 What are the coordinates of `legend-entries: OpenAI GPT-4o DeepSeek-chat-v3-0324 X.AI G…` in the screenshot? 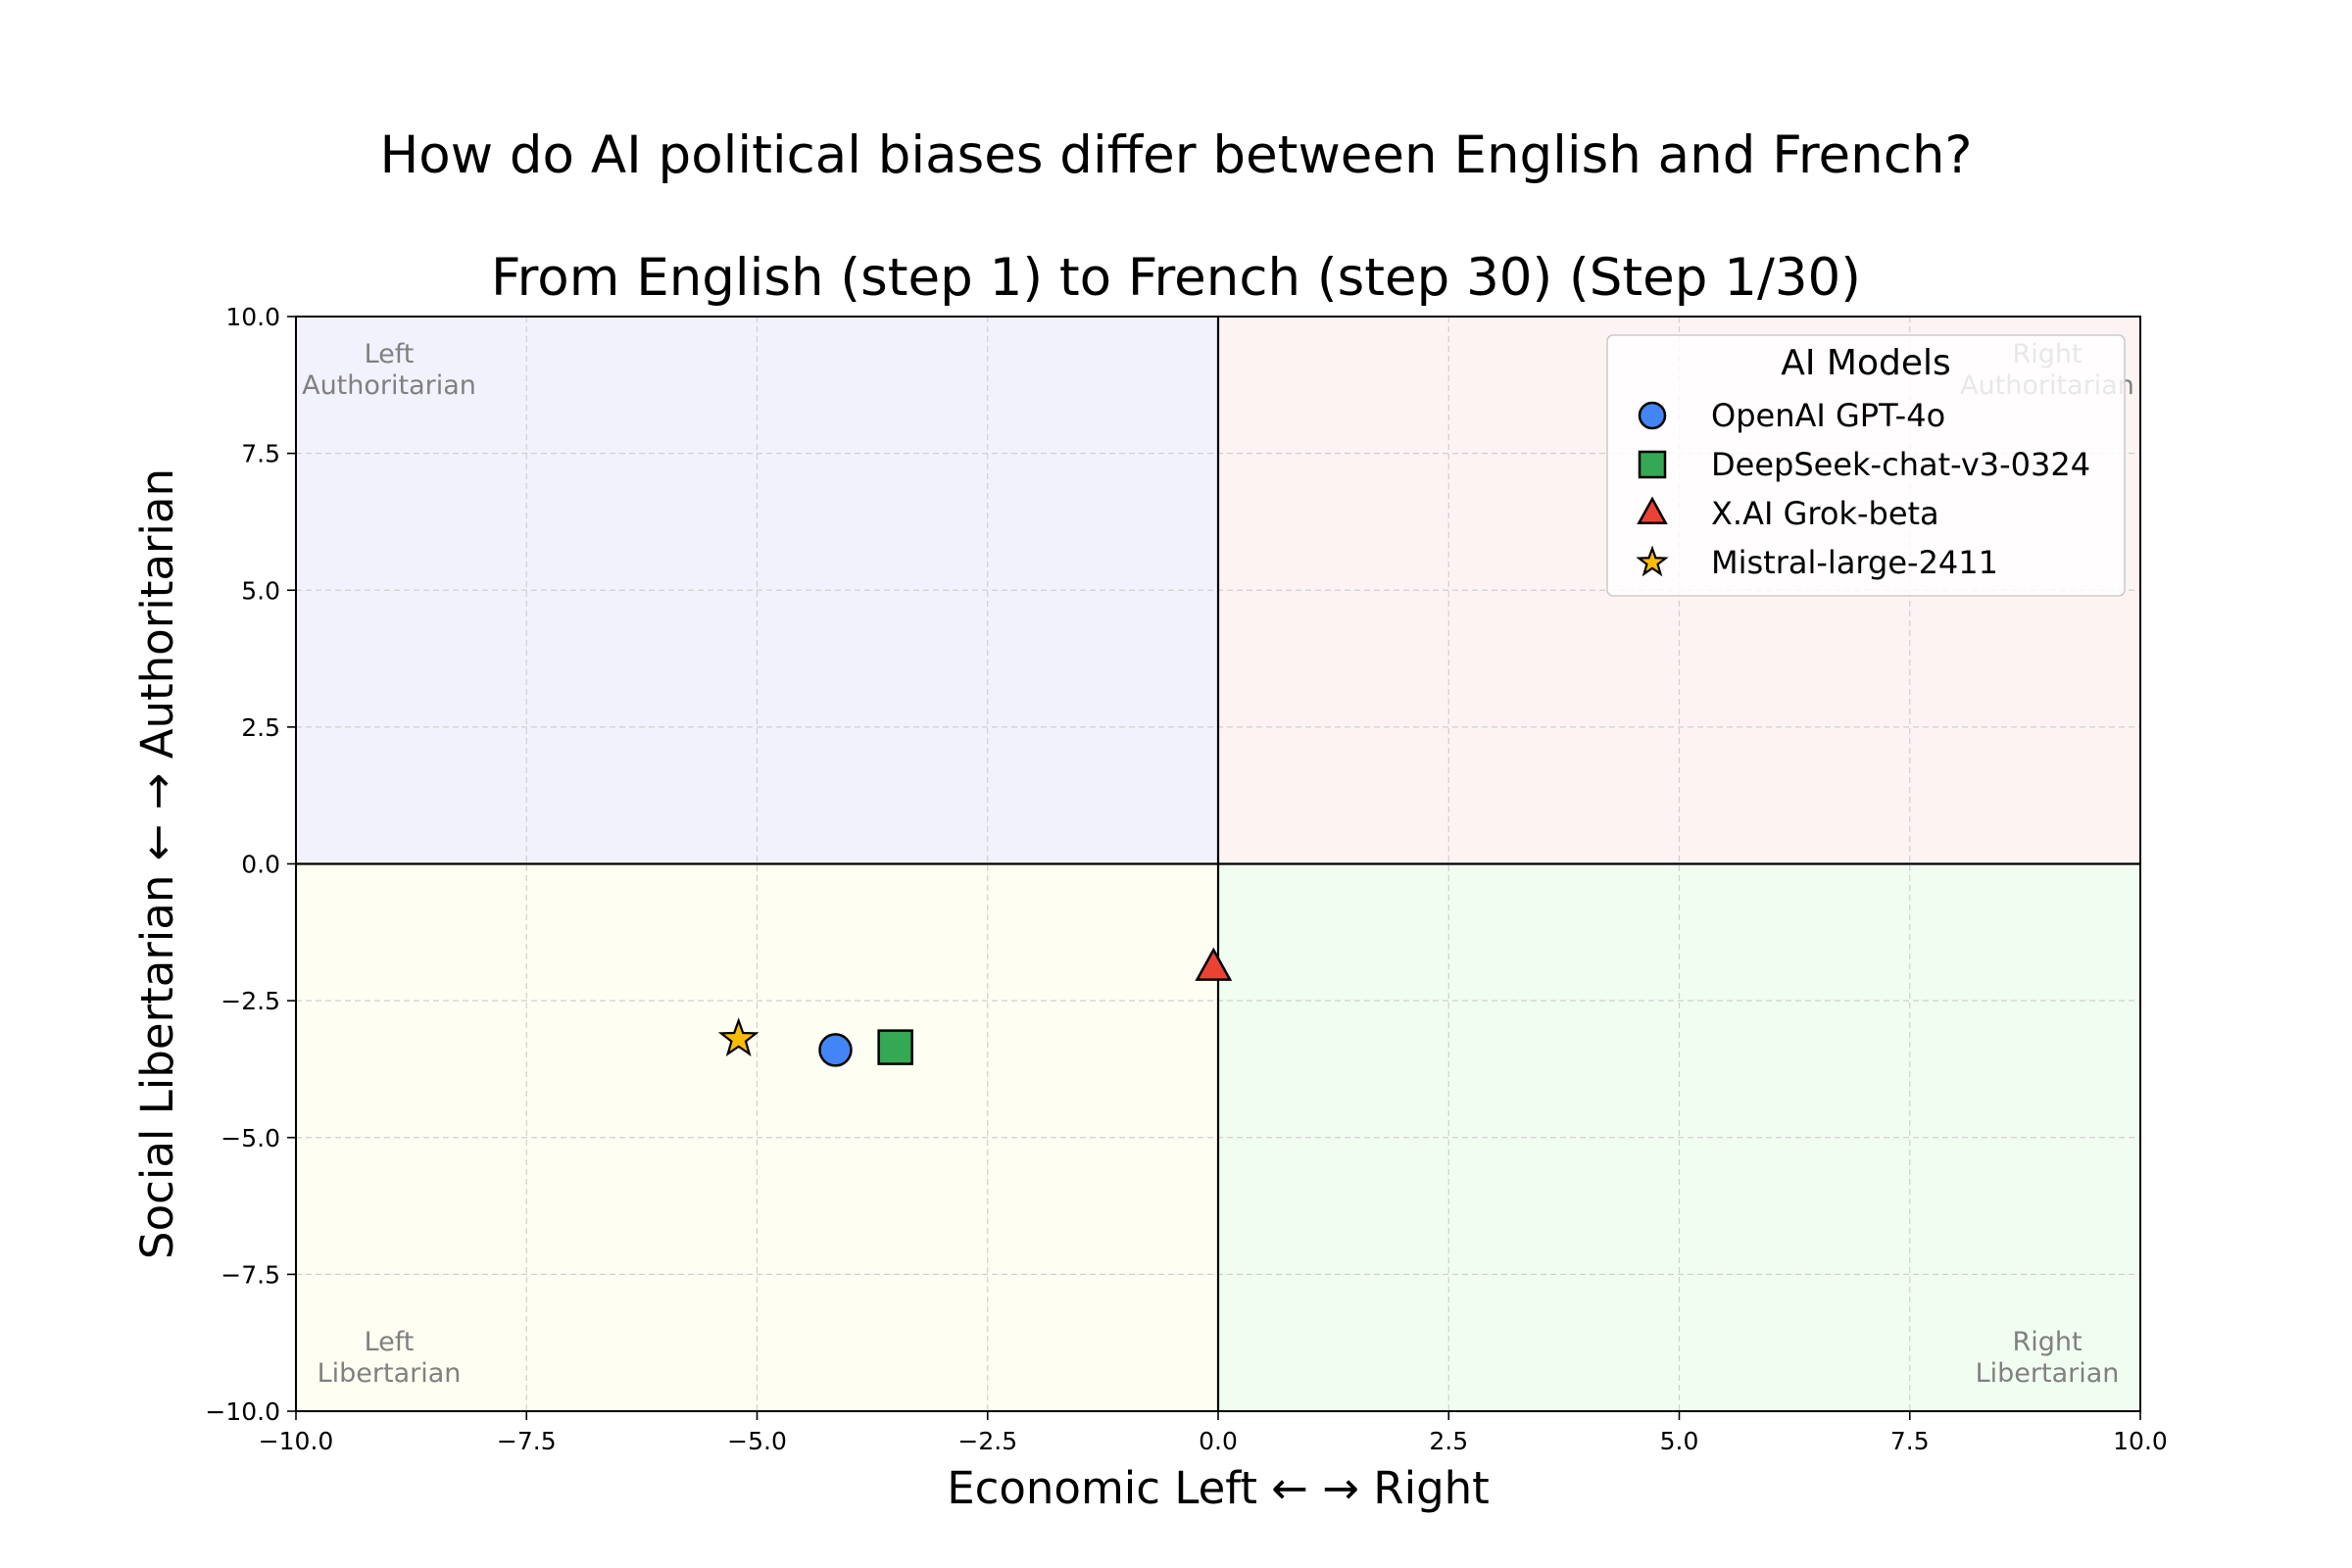 It's located at (1863, 489).